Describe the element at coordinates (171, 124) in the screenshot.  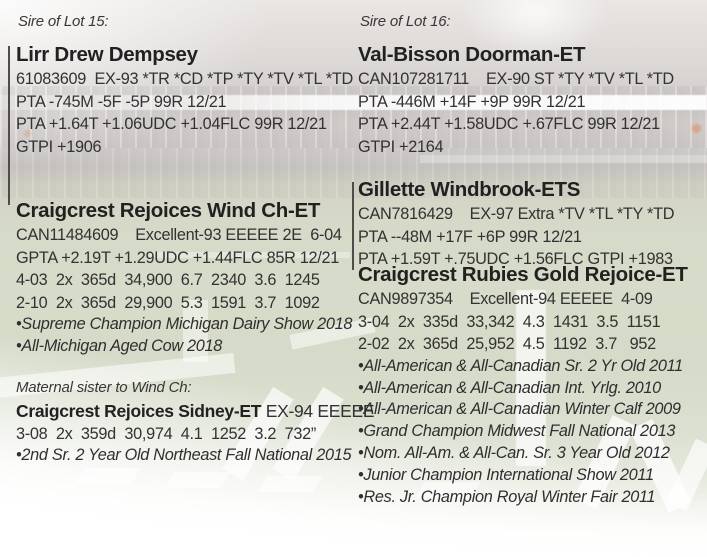
I see `pedigree-line: PTA +1.64T +1.06UDC +1.04FLC 99R 12/21` at that location.